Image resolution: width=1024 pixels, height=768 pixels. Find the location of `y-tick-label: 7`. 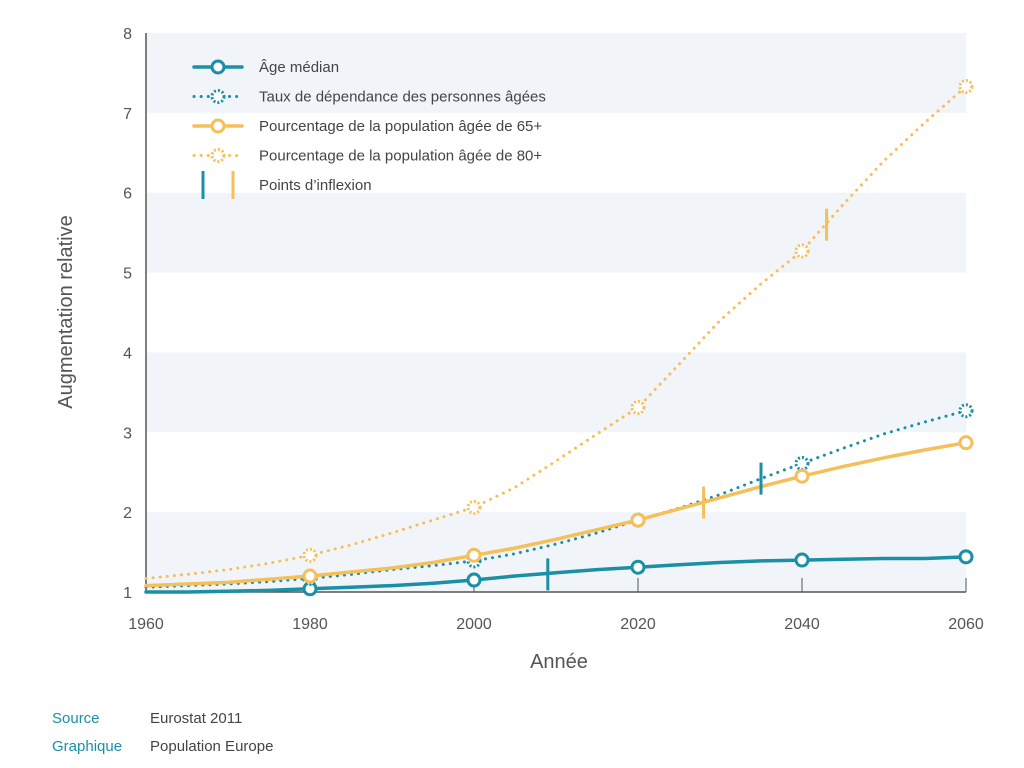

y-tick-label: 7 is located at coordinates (127, 114).